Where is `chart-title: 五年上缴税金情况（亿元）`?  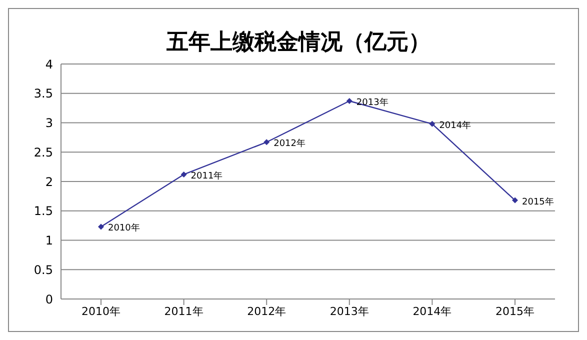
chart-title: 五年上缴税金情况（亿元） is located at coordinates (299, 42).